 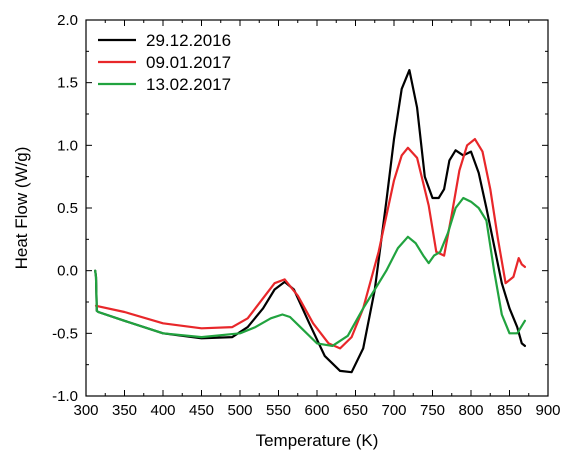 What do you see at coordinates (67, 145) in the screenshot?
I see `y-tick-label: 1.0` at bounding box center [67, 145].